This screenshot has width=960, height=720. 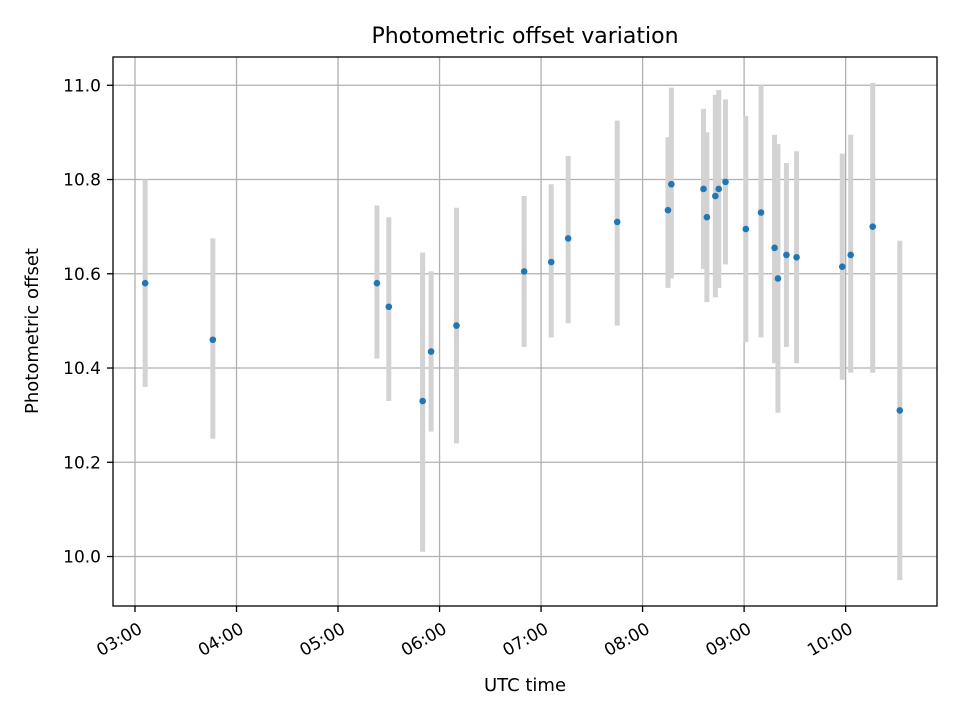 What do you see at coordinates (524, 36) in the screenshot?
I see `chart-title: Photometric offset variation` at bounding box center [524, 36].